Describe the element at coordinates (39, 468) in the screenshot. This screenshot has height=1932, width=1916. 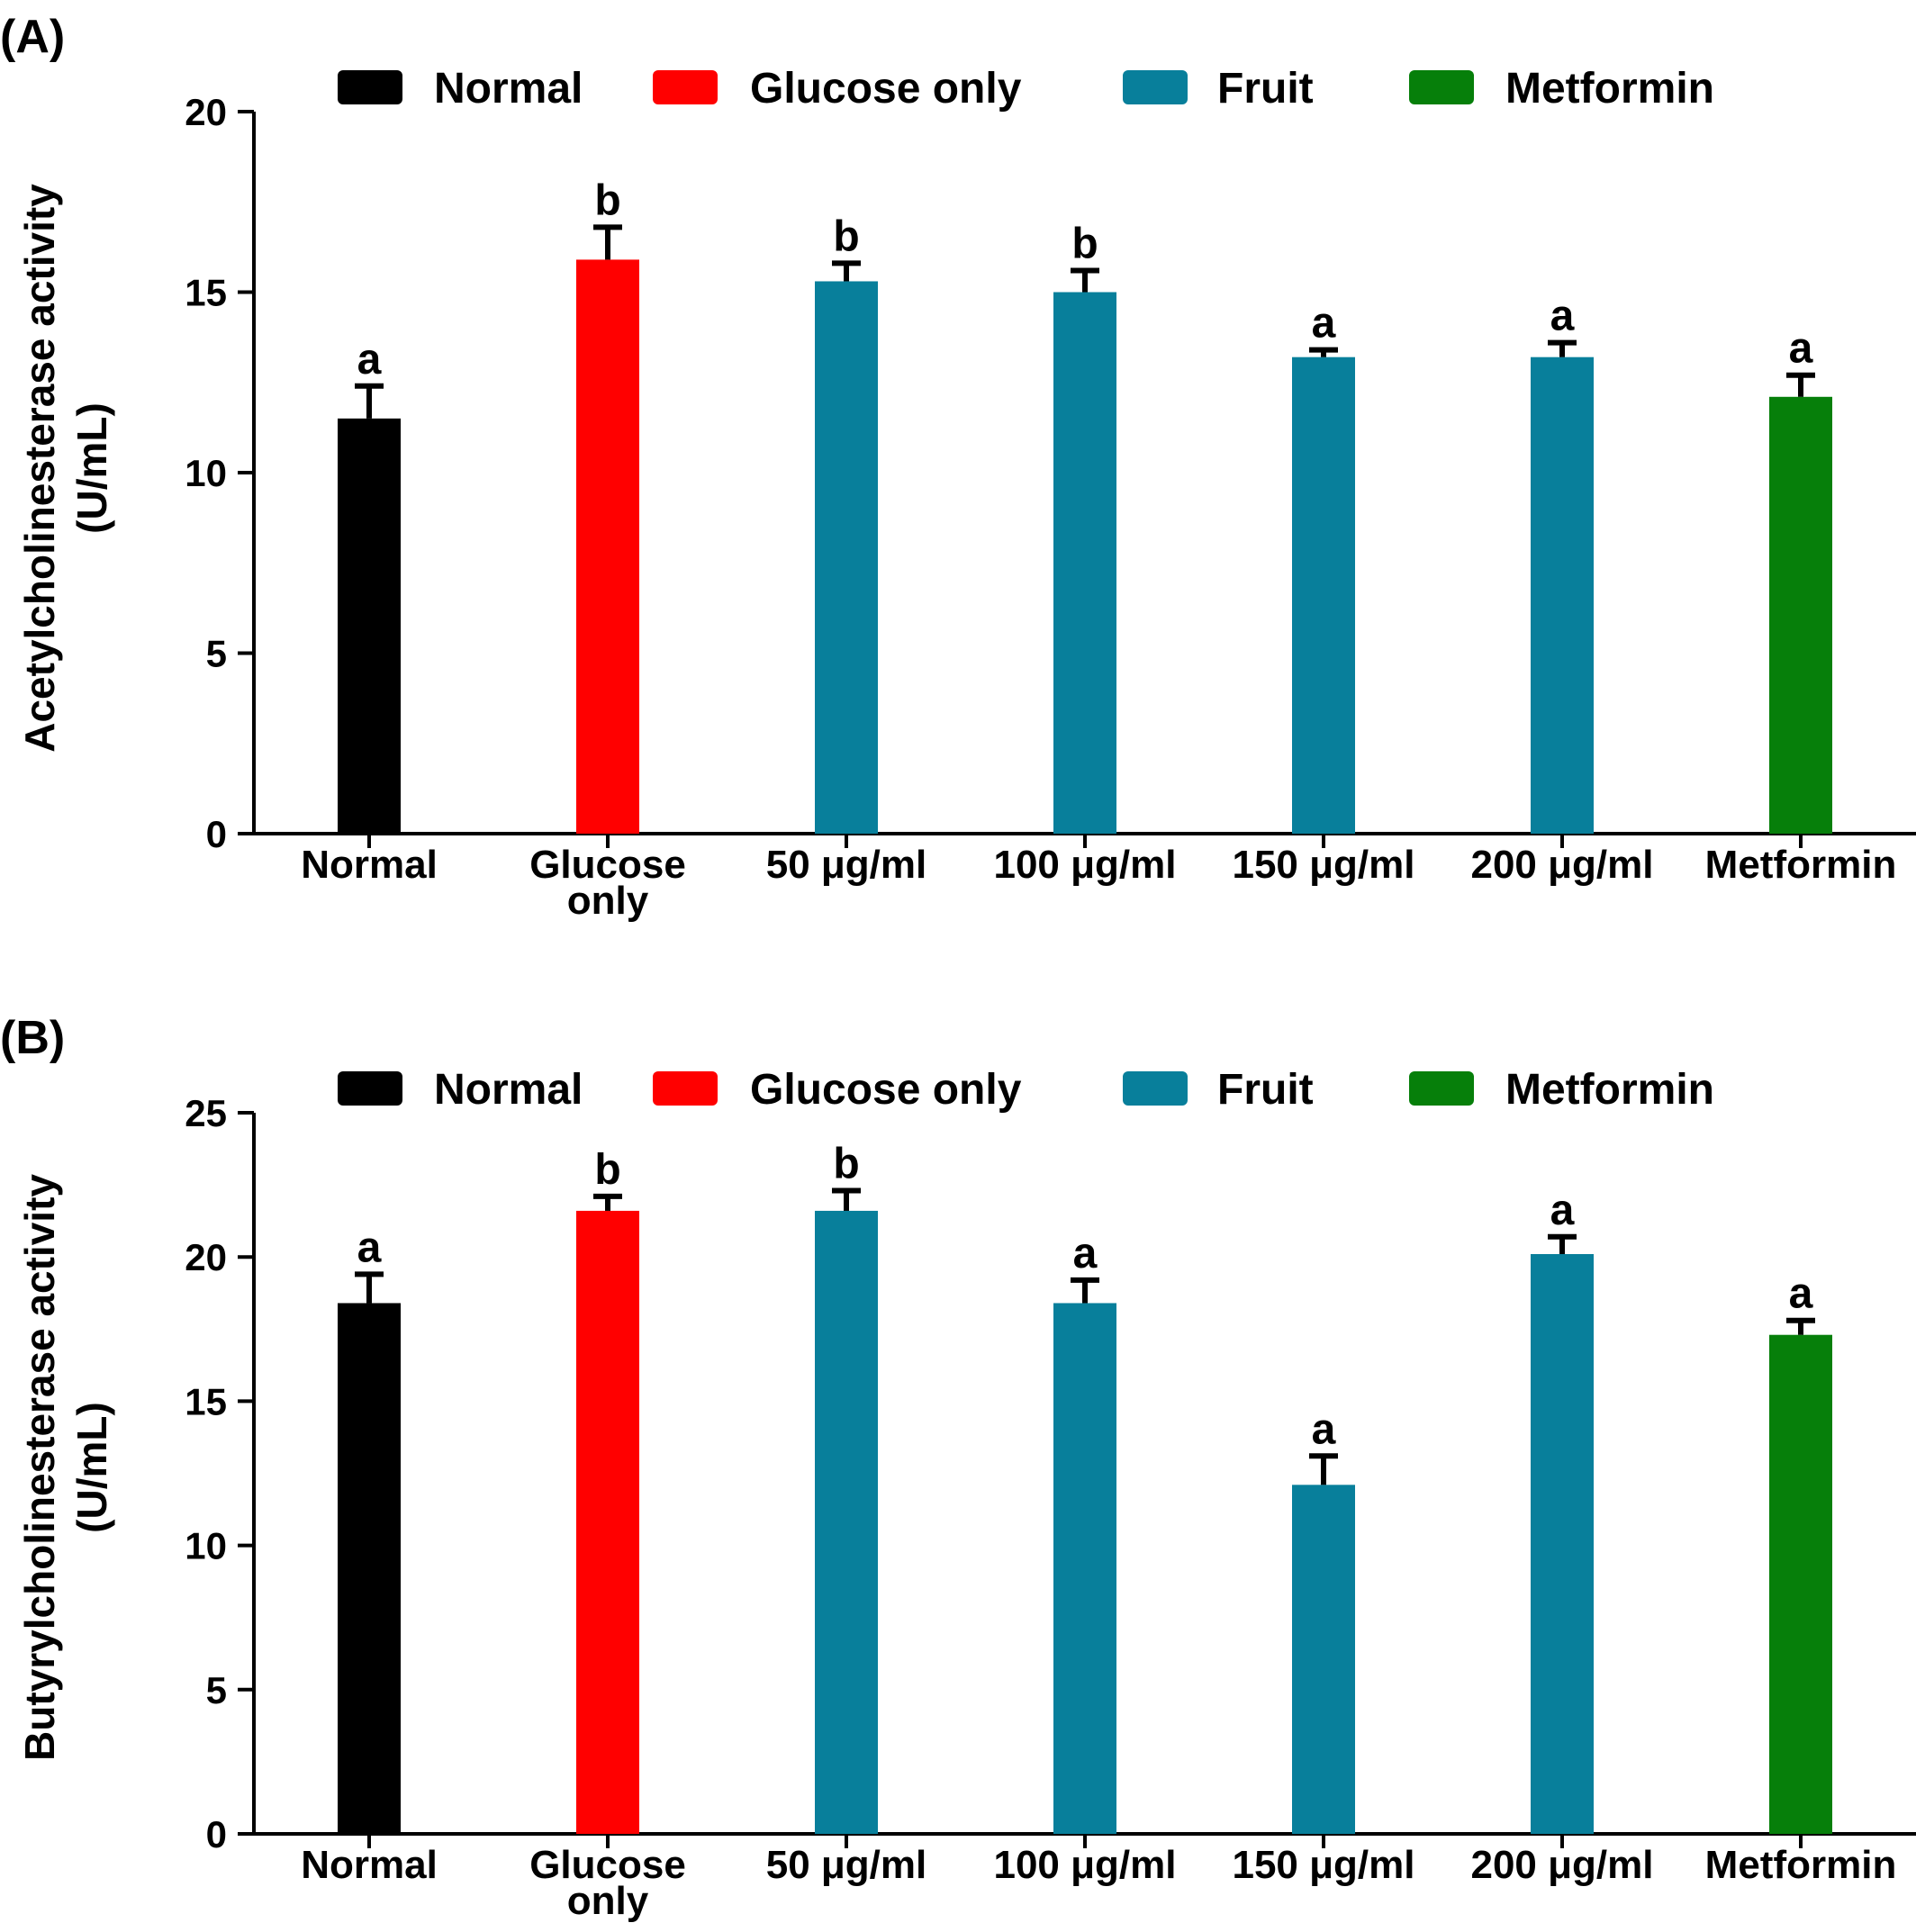
I see `y-axis-title: Acetylcholinesterase activity` at that location.